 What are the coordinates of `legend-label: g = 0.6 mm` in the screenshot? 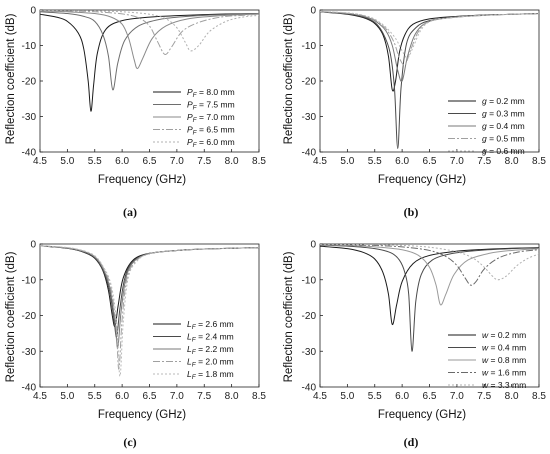 It's located at (503, 151).